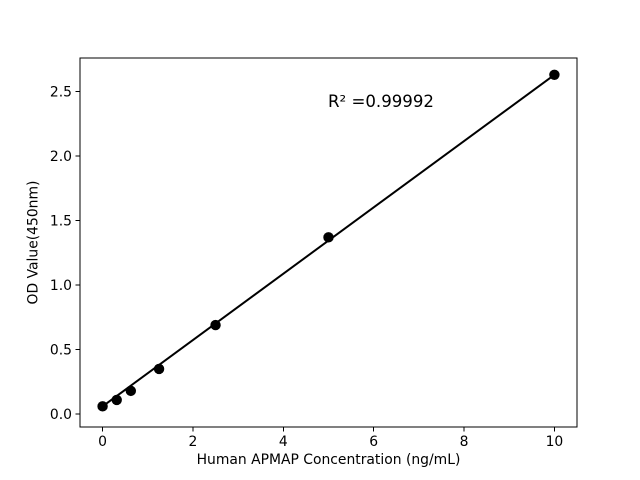 The height and width of the screenshot is (480, 640). Describe the element at coordinates (102, 442) in the screenshot. I see `x-tick-label: 0` at that location.